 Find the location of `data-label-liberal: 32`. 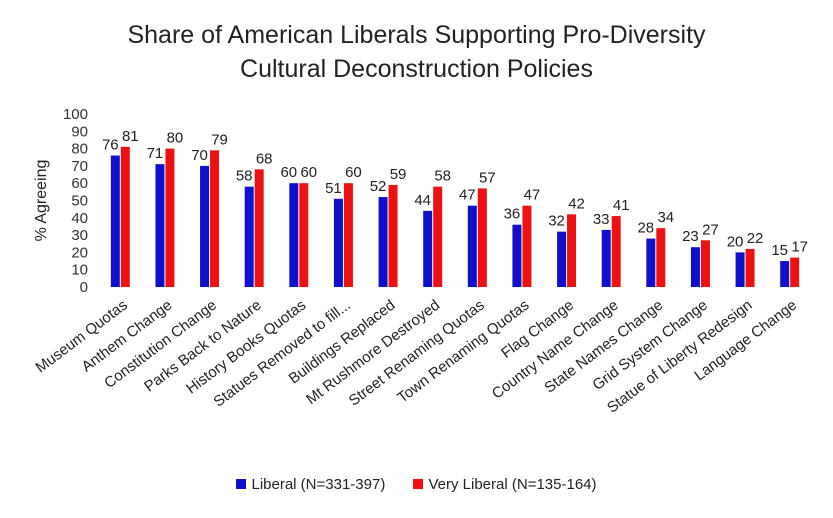

data-label-liberal: 32 is located at coordinates (556, 221).